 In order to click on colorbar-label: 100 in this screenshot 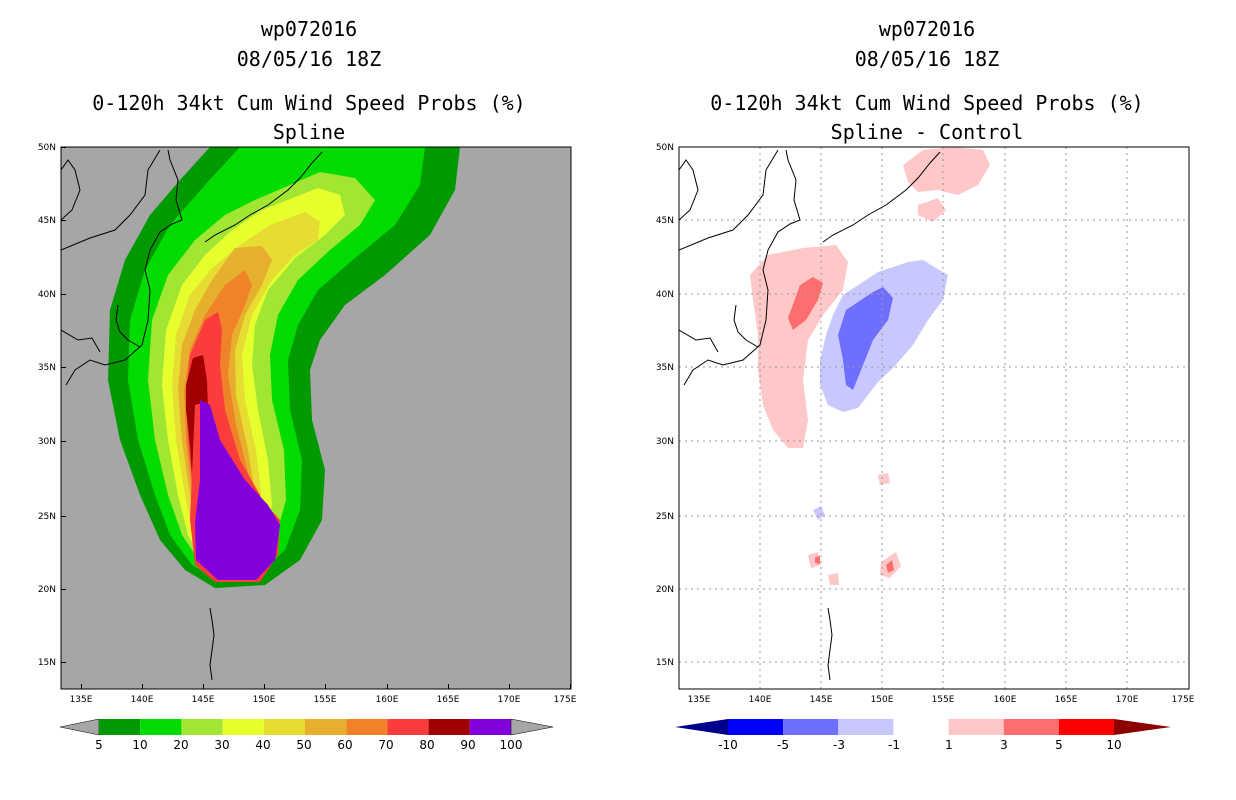, I will do `click(511, 745)`.